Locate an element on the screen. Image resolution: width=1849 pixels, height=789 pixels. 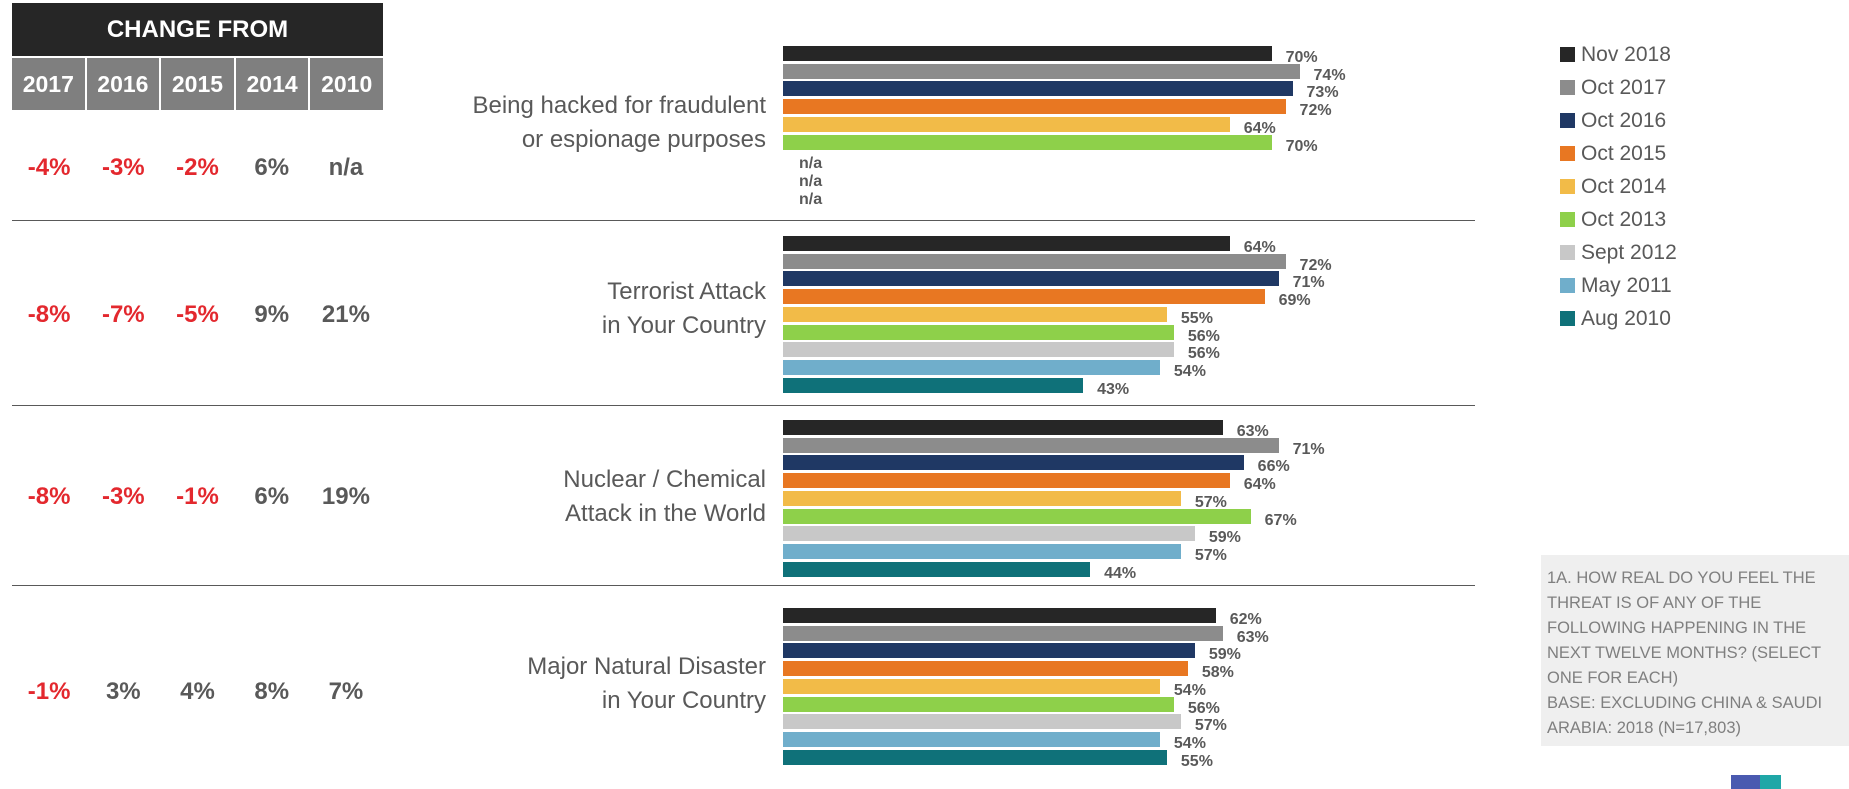
legend-label: Sept 2012 is located at coordinates (1629, 252).